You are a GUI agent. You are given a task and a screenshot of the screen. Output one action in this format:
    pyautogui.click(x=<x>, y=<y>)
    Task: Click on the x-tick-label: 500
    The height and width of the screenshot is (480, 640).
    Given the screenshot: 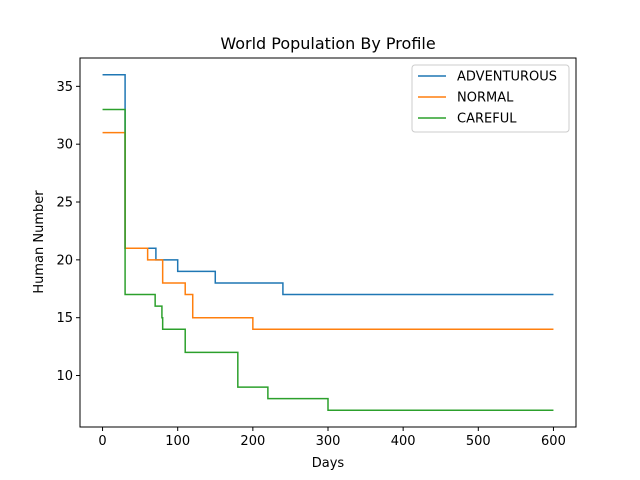 What is the action you would take?
    pyautogui.click(x=478, y=441)
    